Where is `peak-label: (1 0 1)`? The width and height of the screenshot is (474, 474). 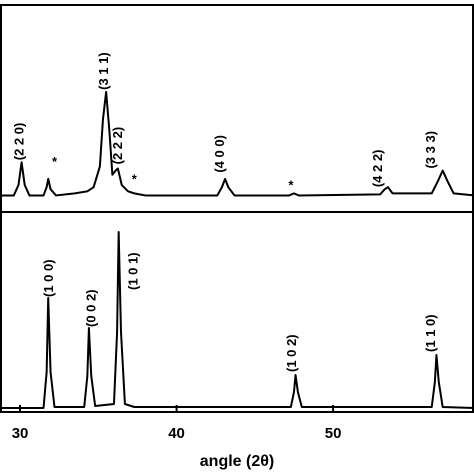 peak-label: (1 0 1) is located at coordinates (133, 271).